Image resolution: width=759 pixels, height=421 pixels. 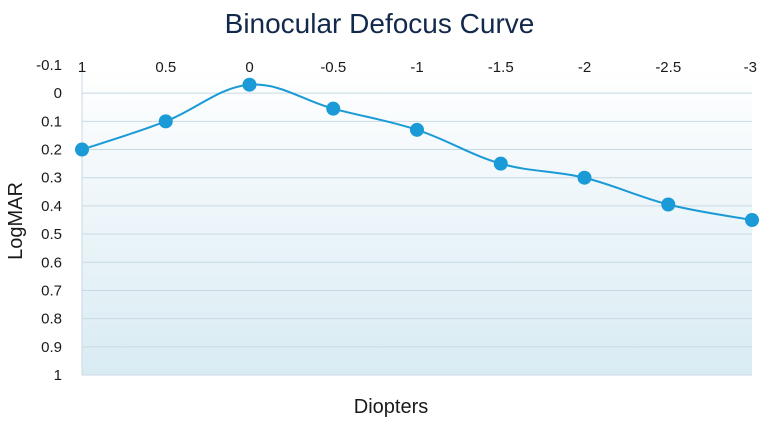 What do you see at coordinates (51, 290) in the screenshot?
I see `y-tick-label: 0.7` at bounding box center [51, 290].